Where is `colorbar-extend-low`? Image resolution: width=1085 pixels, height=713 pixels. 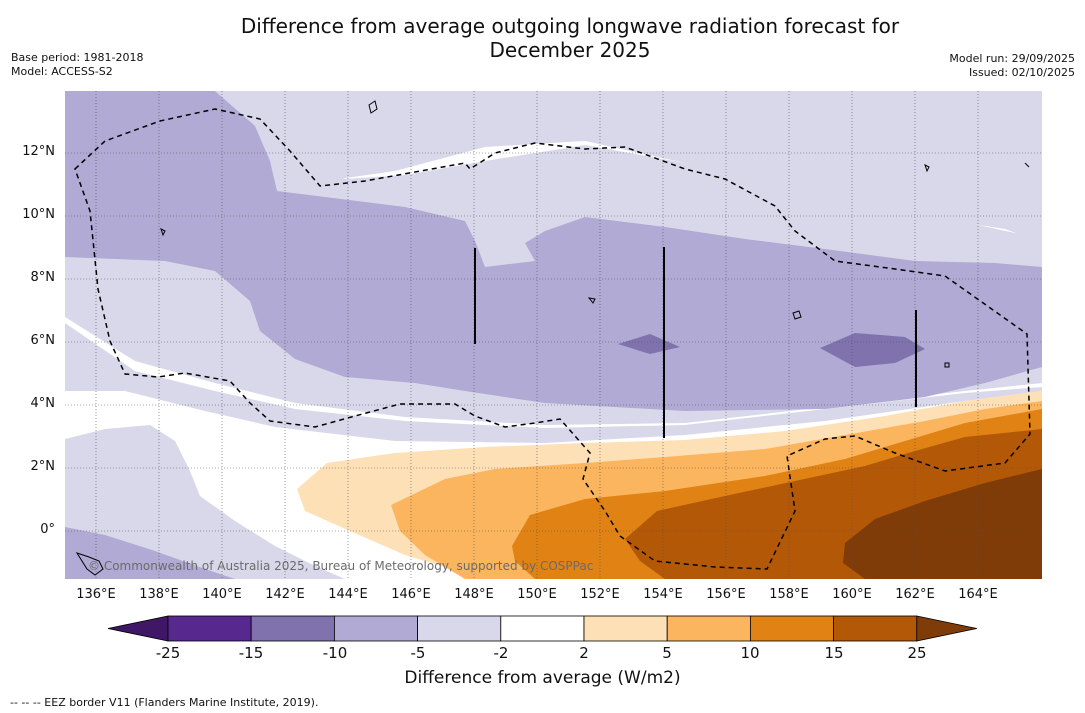
colorbar-extend-low is located at coordinates (138, 628).